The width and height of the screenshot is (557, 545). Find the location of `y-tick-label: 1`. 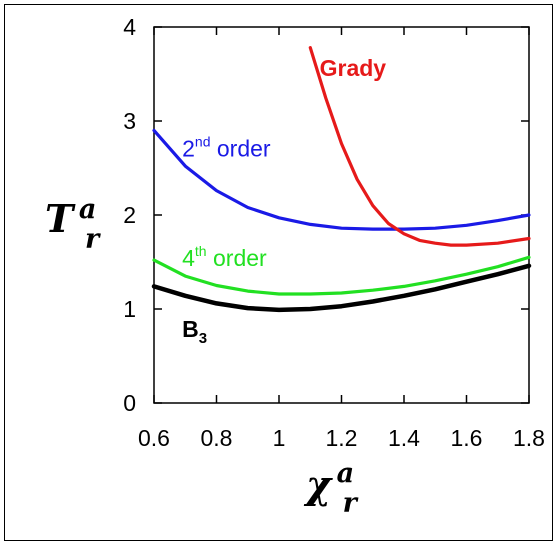

y-tick-label: 1 is located at coordinates (129, 309).